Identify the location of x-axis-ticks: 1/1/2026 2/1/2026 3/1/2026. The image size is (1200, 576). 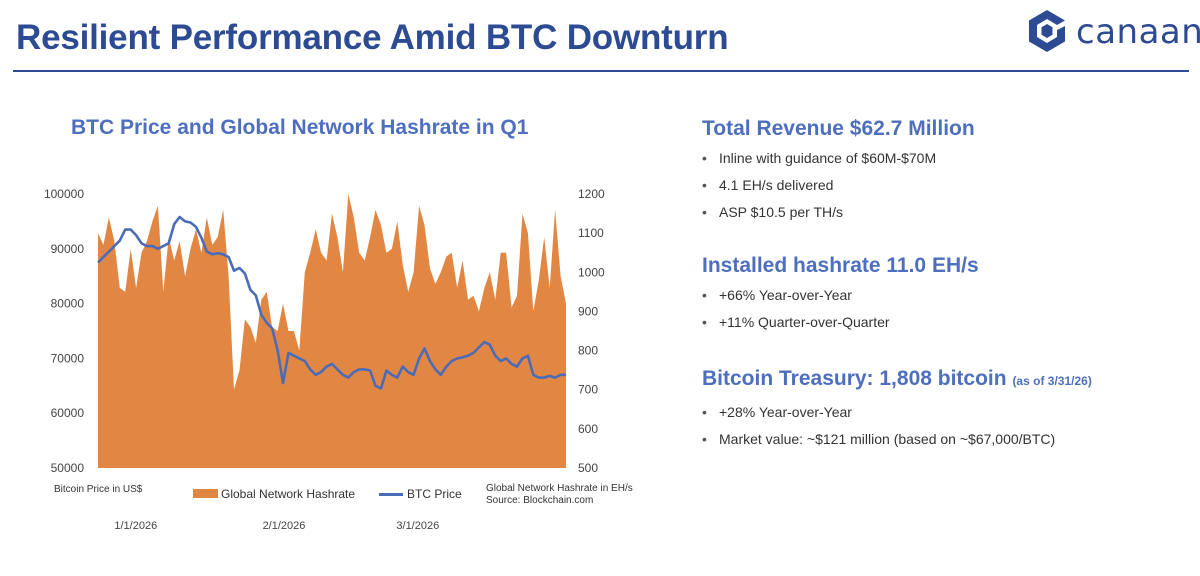
(276, 526).